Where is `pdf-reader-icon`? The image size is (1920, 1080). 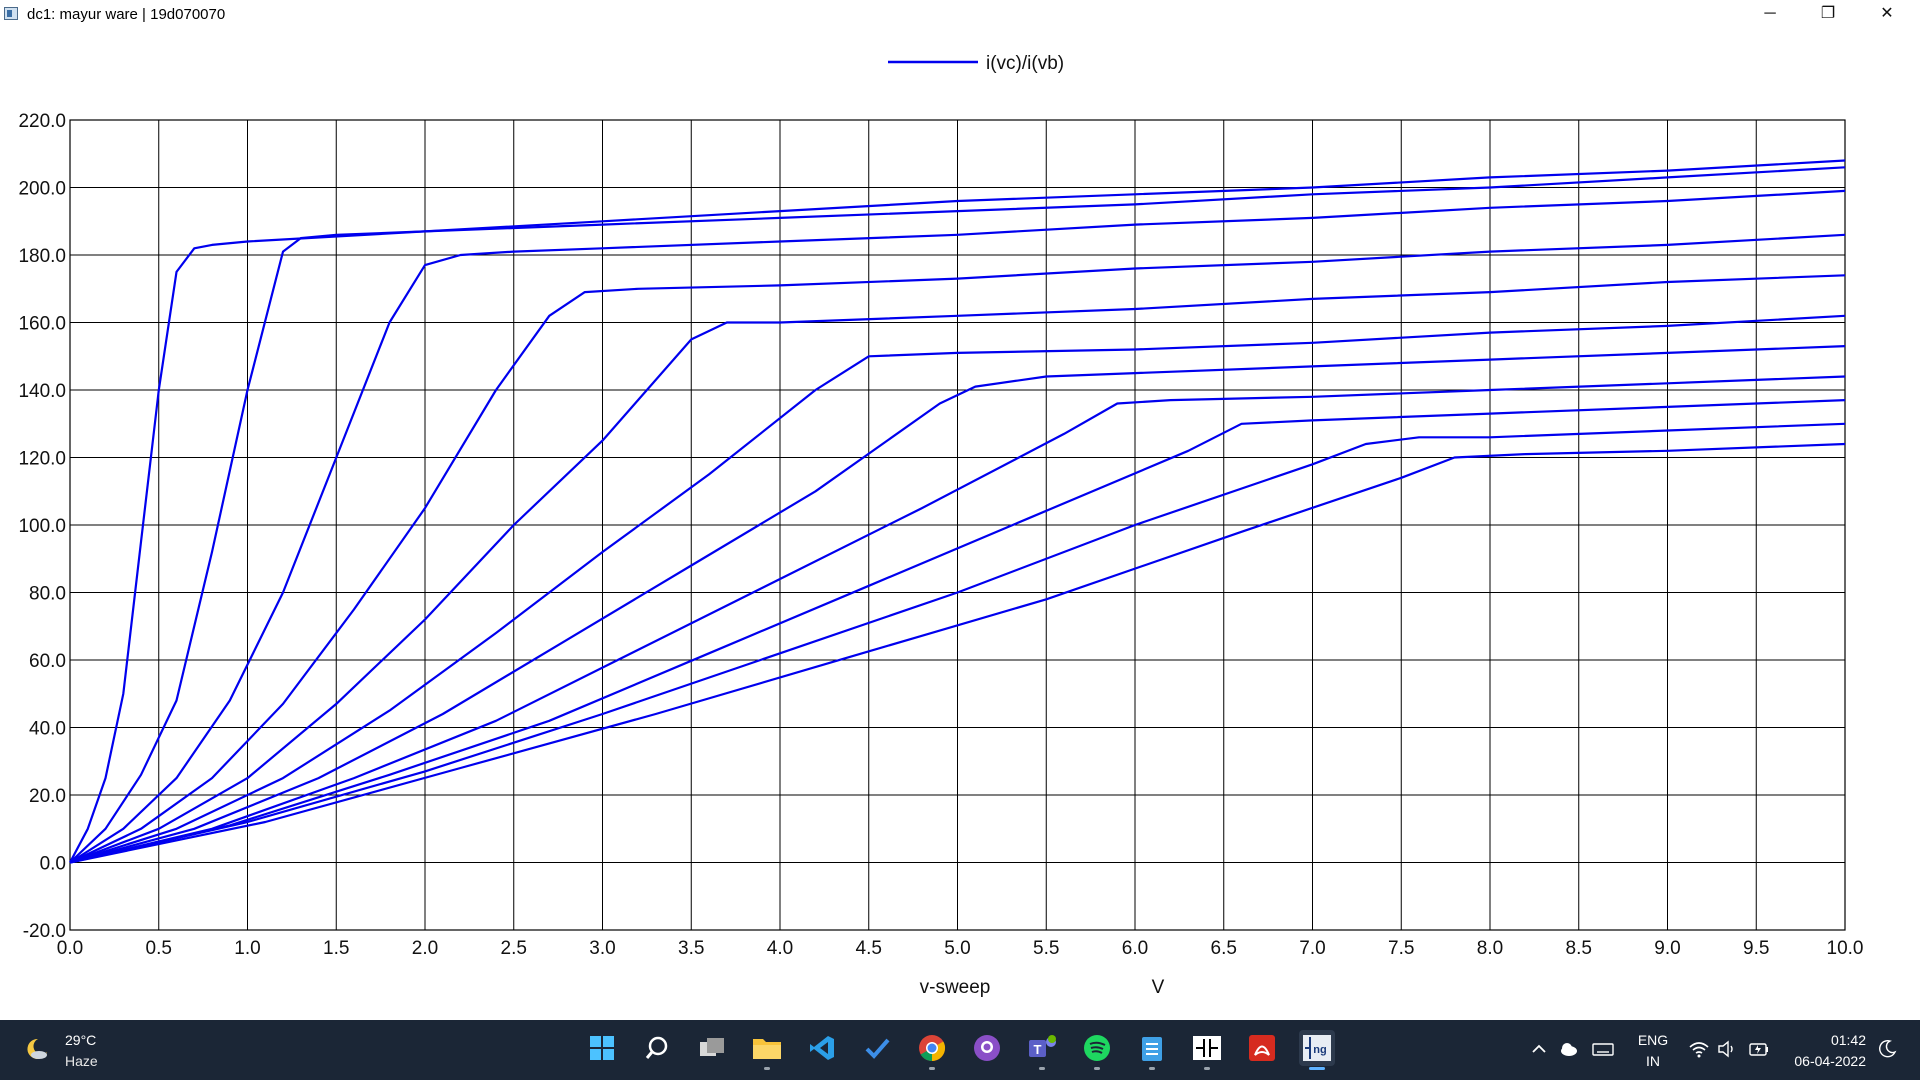 pdf-reader-icon is located at coordinates (1262, 1048).